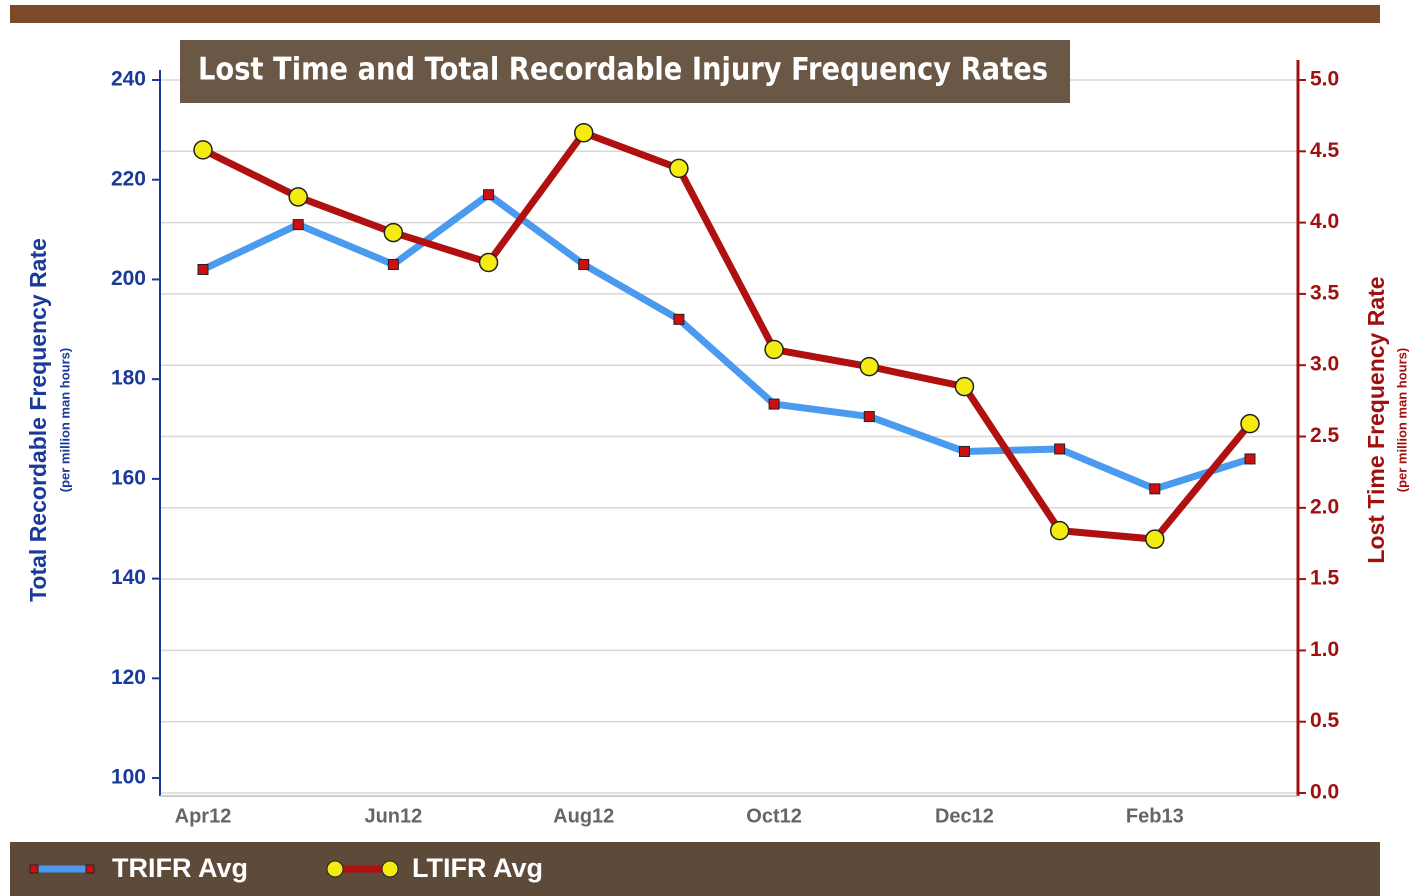 This screenshot has width=1412, height=896. I want to click on top-bar, so click(695, 14).